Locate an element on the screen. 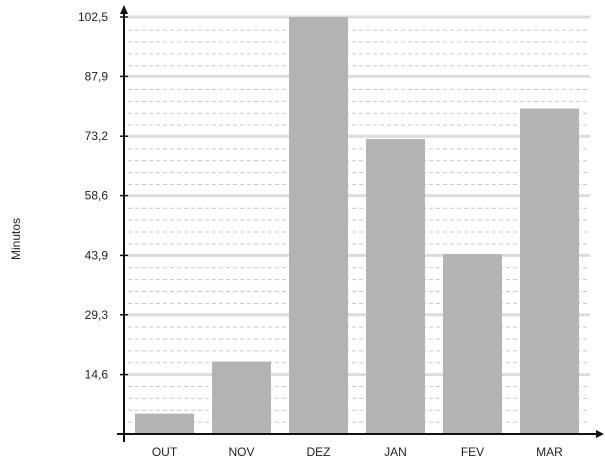  bar-jan is located at coordinates (395, 287).